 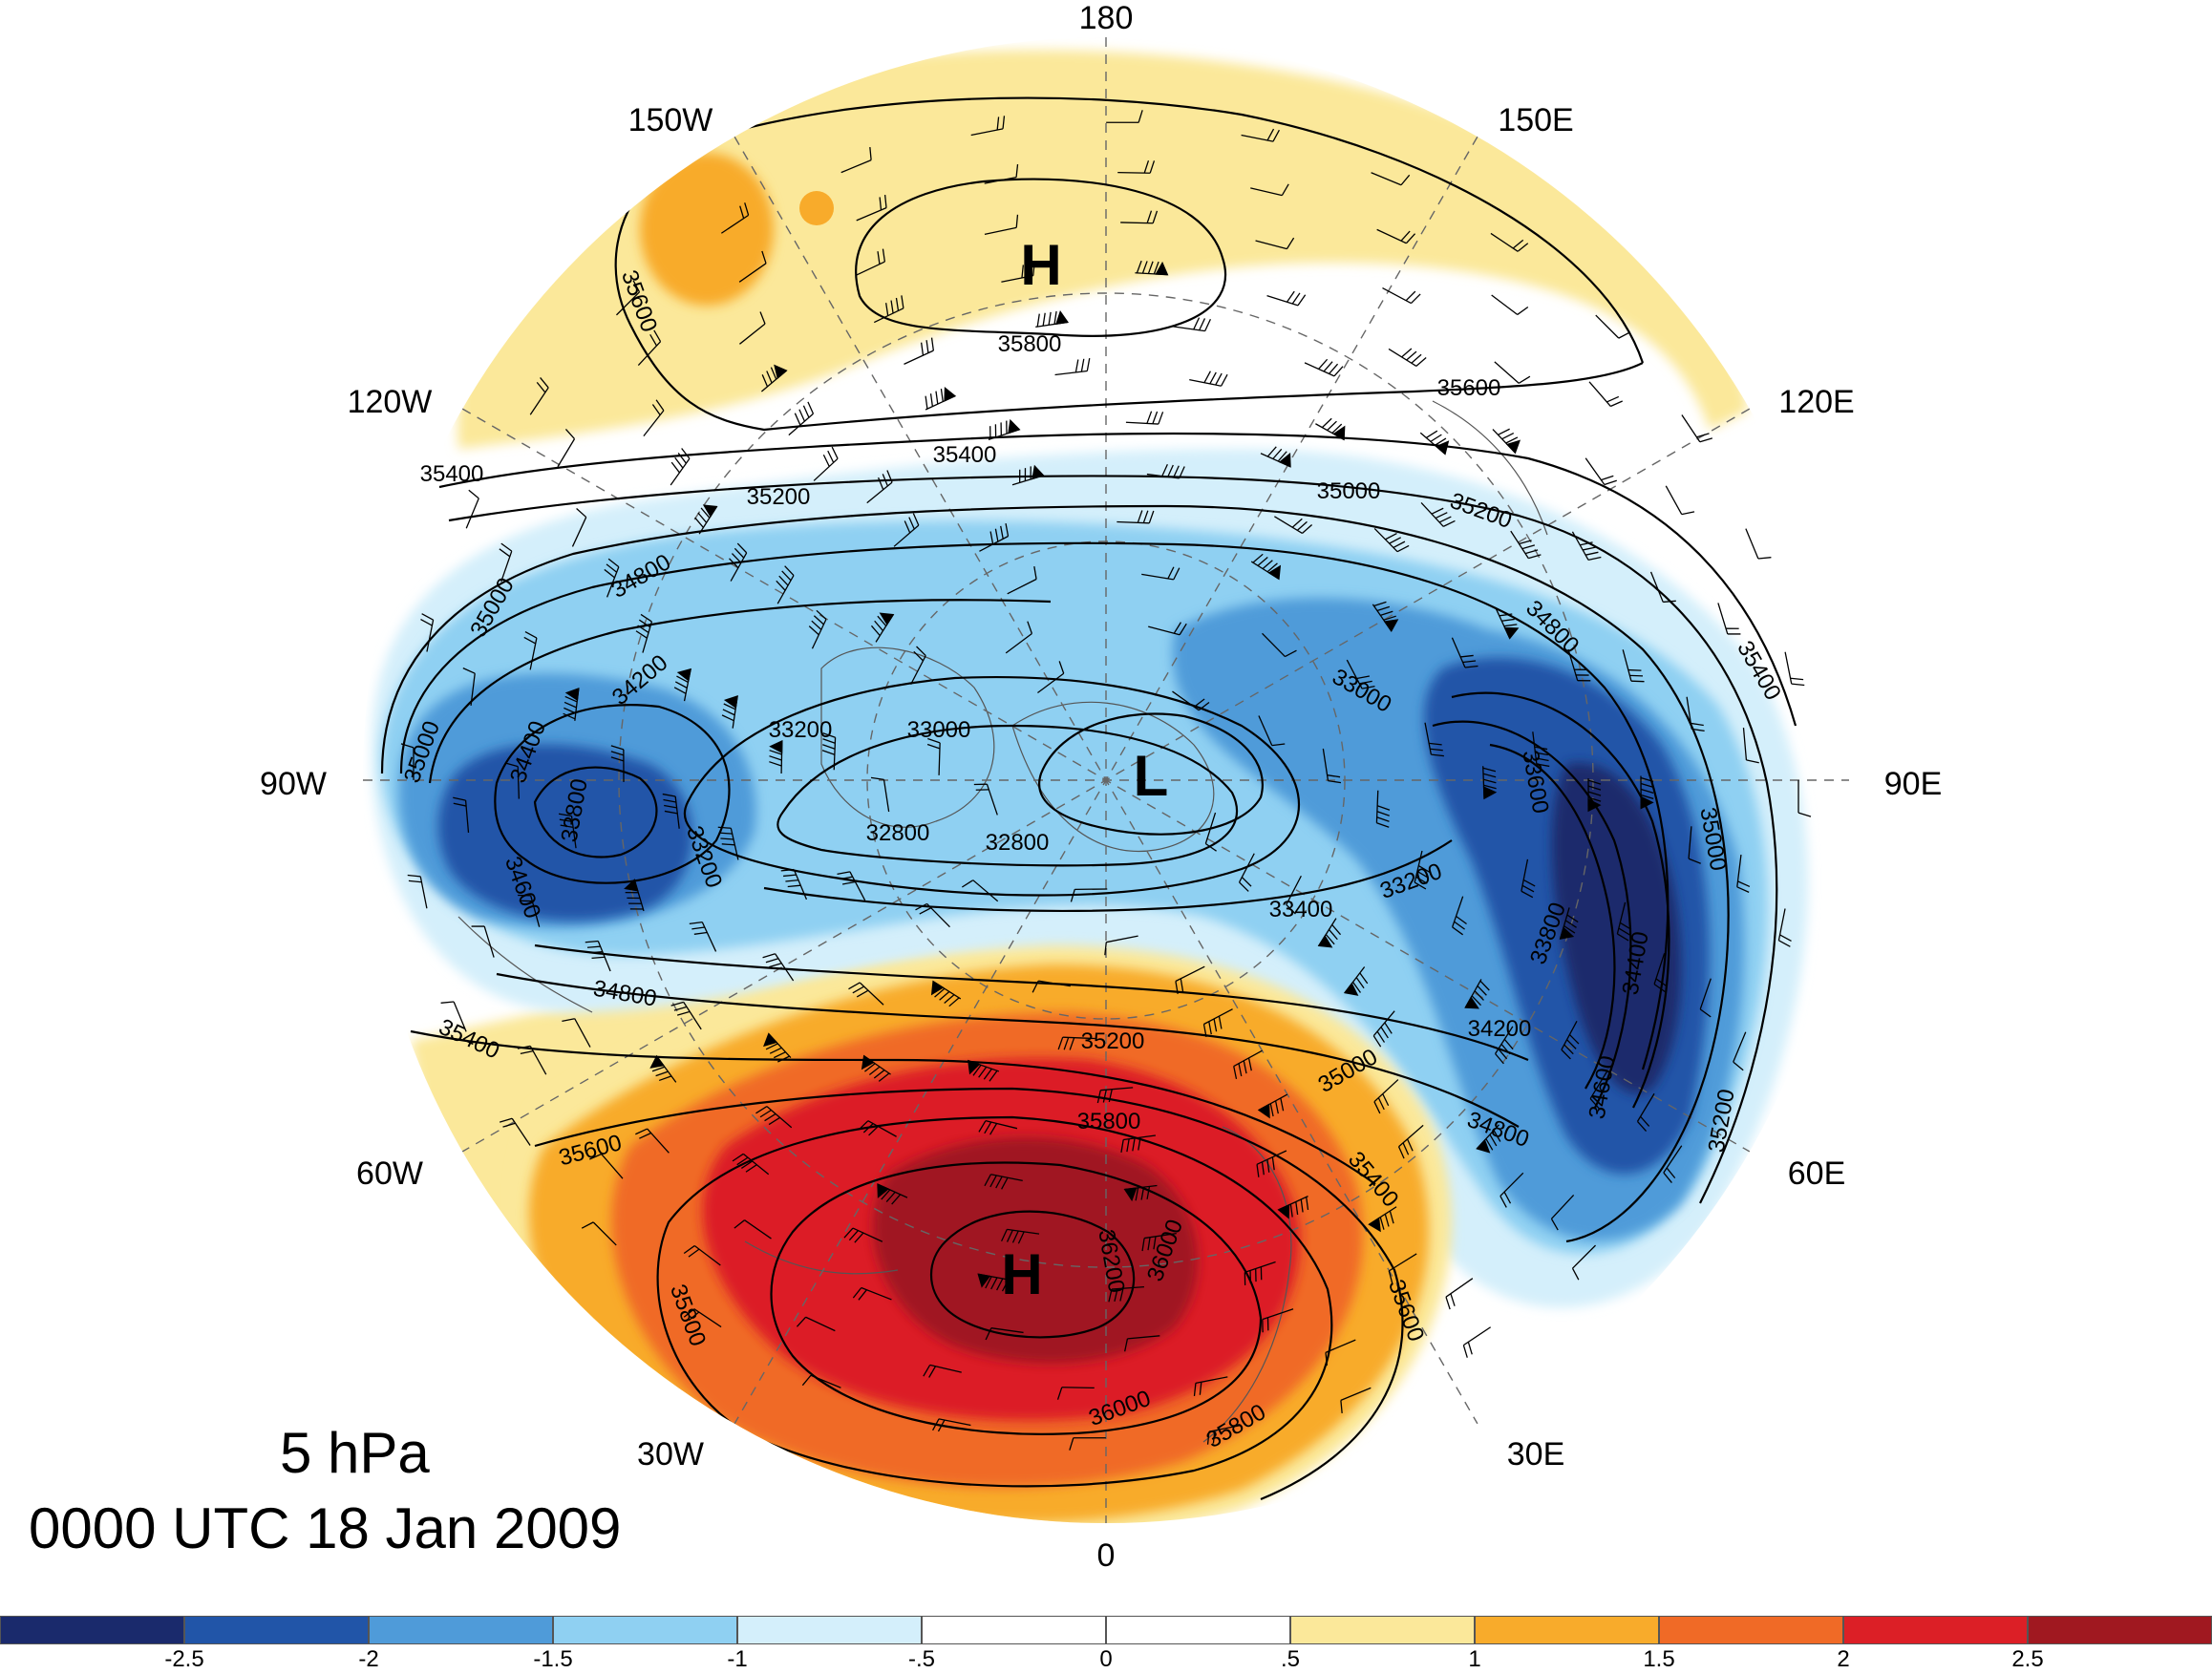 What do you see at coordinates (2027, 1659) in the screenshot?
I see `colorbar-tick-label: 2.5` at bounding box center [2027, 1659].